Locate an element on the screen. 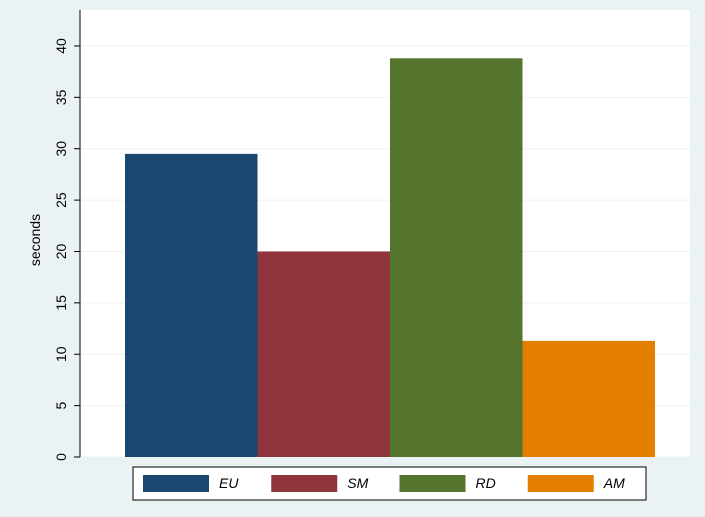 The height and width of the screenshot is (517, 705). legend-label: RD is located at coordinates (486, 483).